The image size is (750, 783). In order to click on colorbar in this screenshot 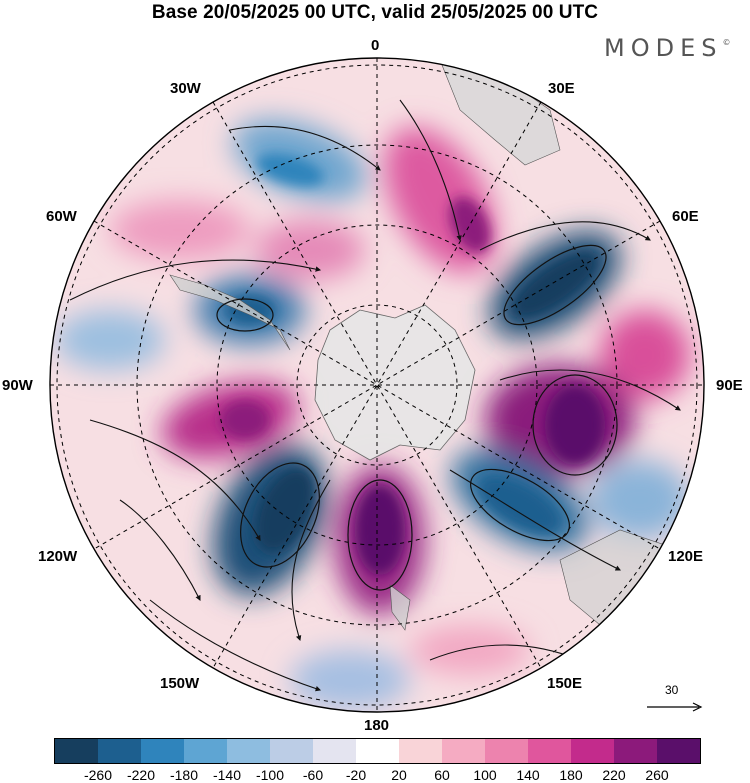, I will do `click(377, 751)`.